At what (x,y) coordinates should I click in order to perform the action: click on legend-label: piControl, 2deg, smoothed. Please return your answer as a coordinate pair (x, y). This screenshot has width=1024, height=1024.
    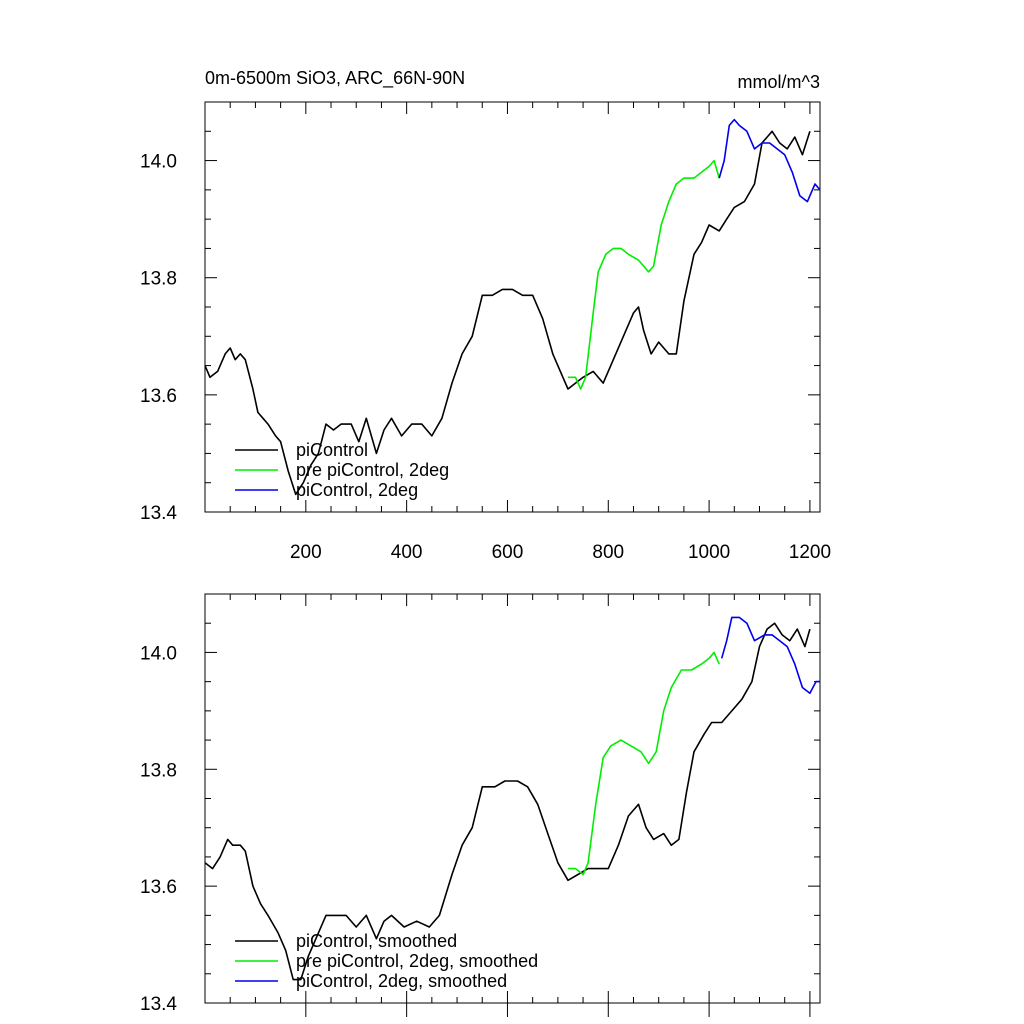
    Looking at the image, I should click on (401, 981).